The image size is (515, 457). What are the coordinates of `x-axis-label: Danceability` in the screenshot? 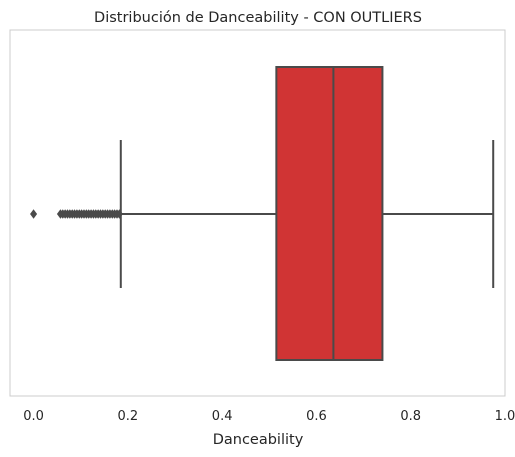 It's located at (258, 440).